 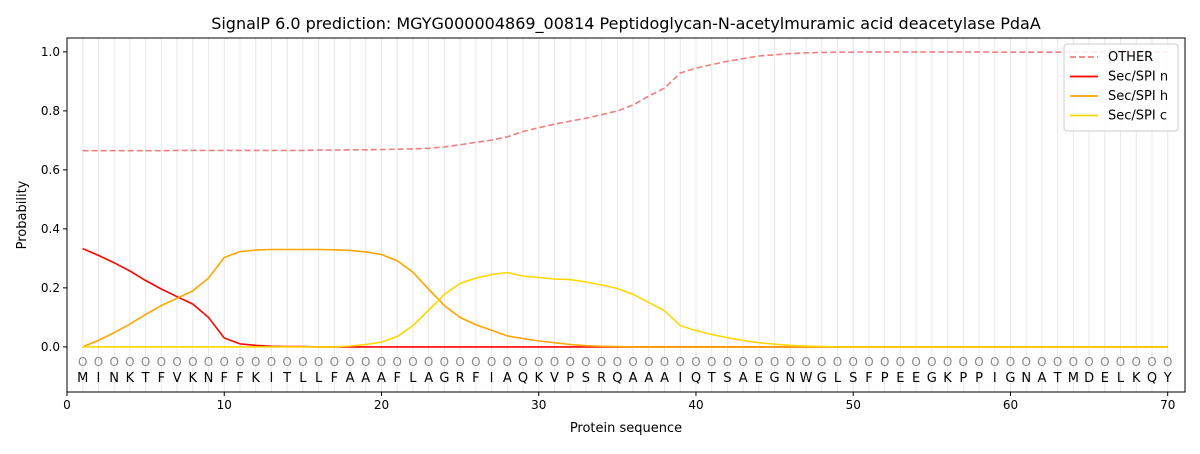 What do you see at coordinates (50, 288) in the screenshot?
I see `y-tick-label: 0.2` at bounding box center [50, 288].